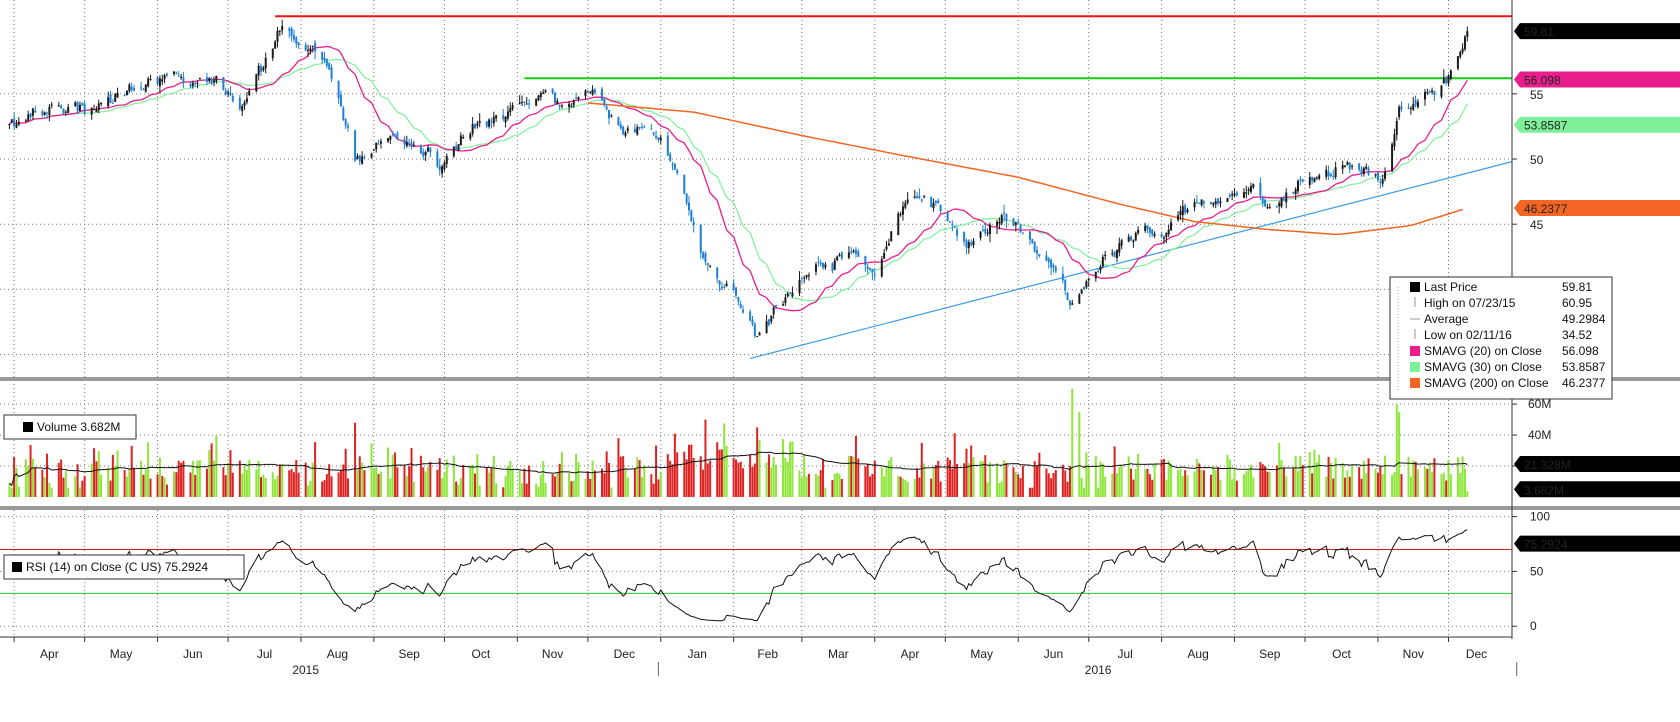 The width and height of the screenshot is (1680, 722). Describe the element at coordinates (1486, 383) in the screenshot. I see `legend-label: SMAVG (200) on Close` at that location.